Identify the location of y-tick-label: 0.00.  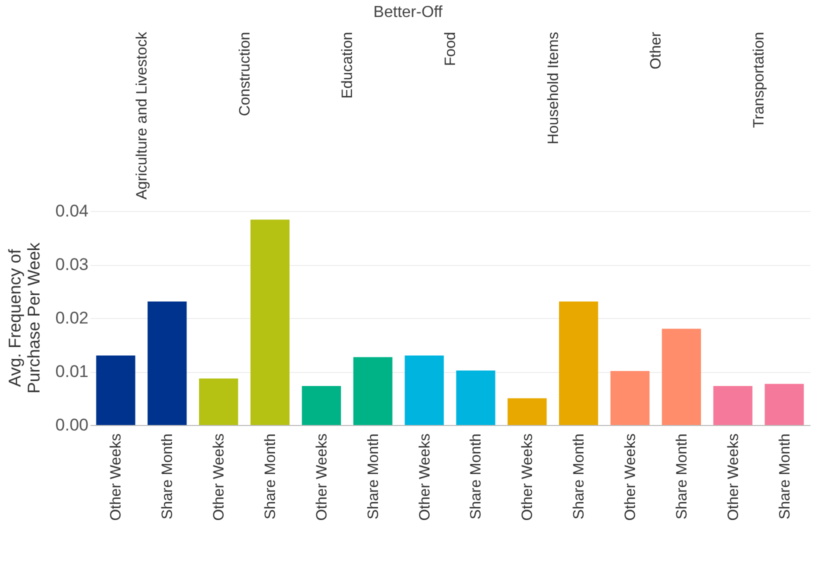
(71, 425).